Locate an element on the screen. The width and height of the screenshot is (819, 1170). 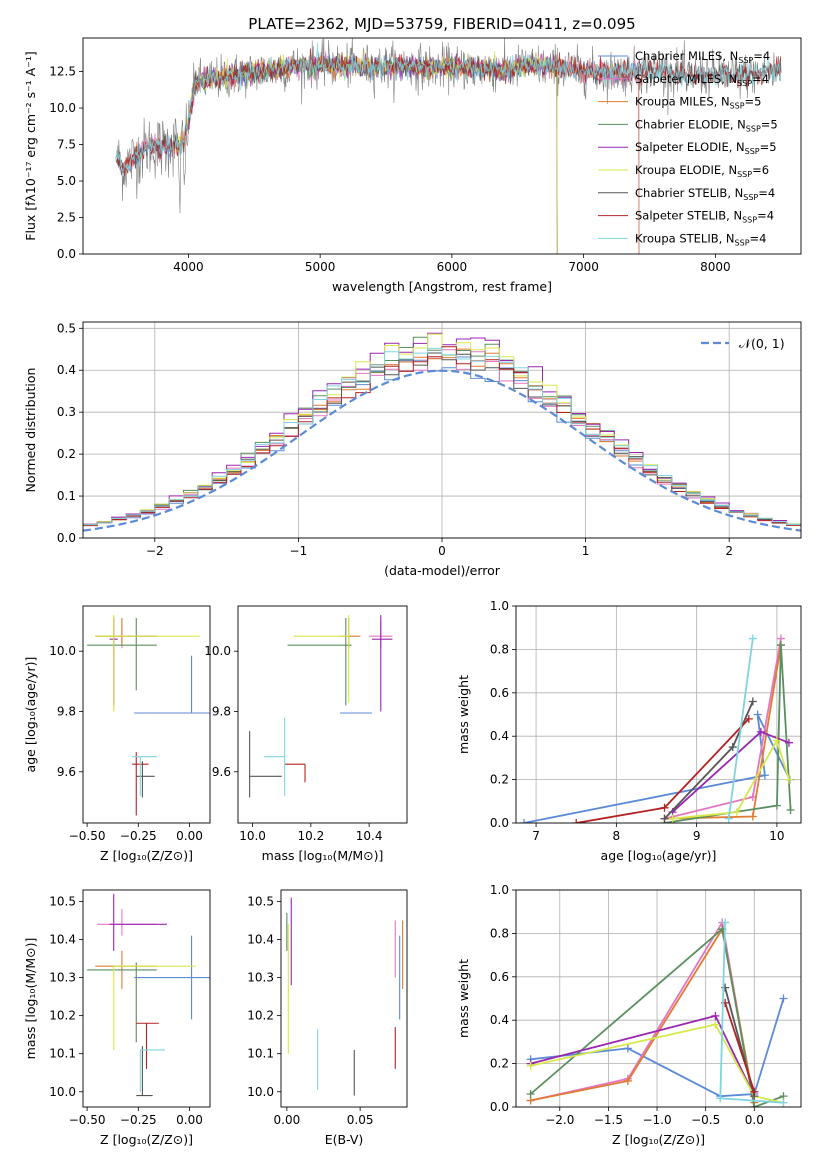
x-tick-label: 7 is located at coordinates (536, 836).